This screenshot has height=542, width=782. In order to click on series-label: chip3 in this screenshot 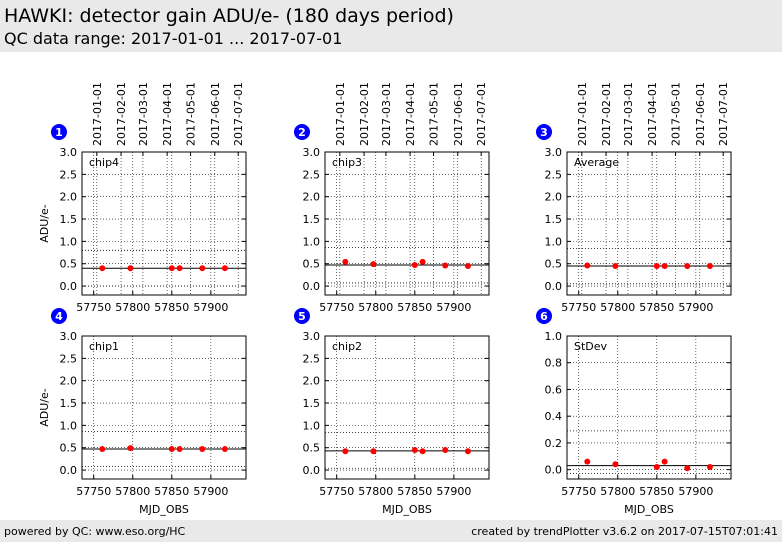, I will do `click(347, 162)`.